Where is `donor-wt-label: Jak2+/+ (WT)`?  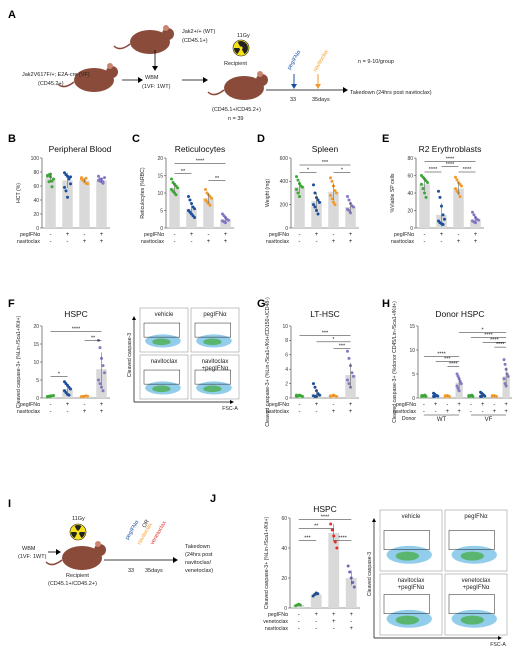
donor-wt-label: Jak2+/+ (WT) is located at coordinates (198, 32).